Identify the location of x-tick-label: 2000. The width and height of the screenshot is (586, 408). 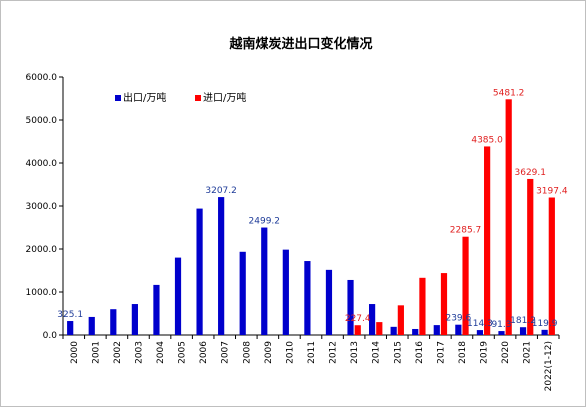
(75, 352).